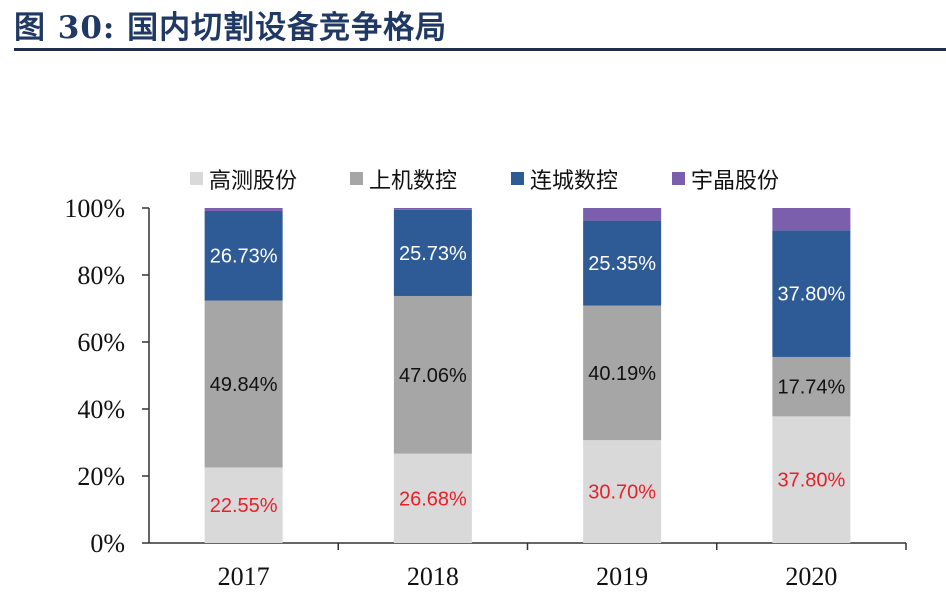 This screenshot has height=592, width=946. I want to click on data-label: 17.74%, so click(811, 388).